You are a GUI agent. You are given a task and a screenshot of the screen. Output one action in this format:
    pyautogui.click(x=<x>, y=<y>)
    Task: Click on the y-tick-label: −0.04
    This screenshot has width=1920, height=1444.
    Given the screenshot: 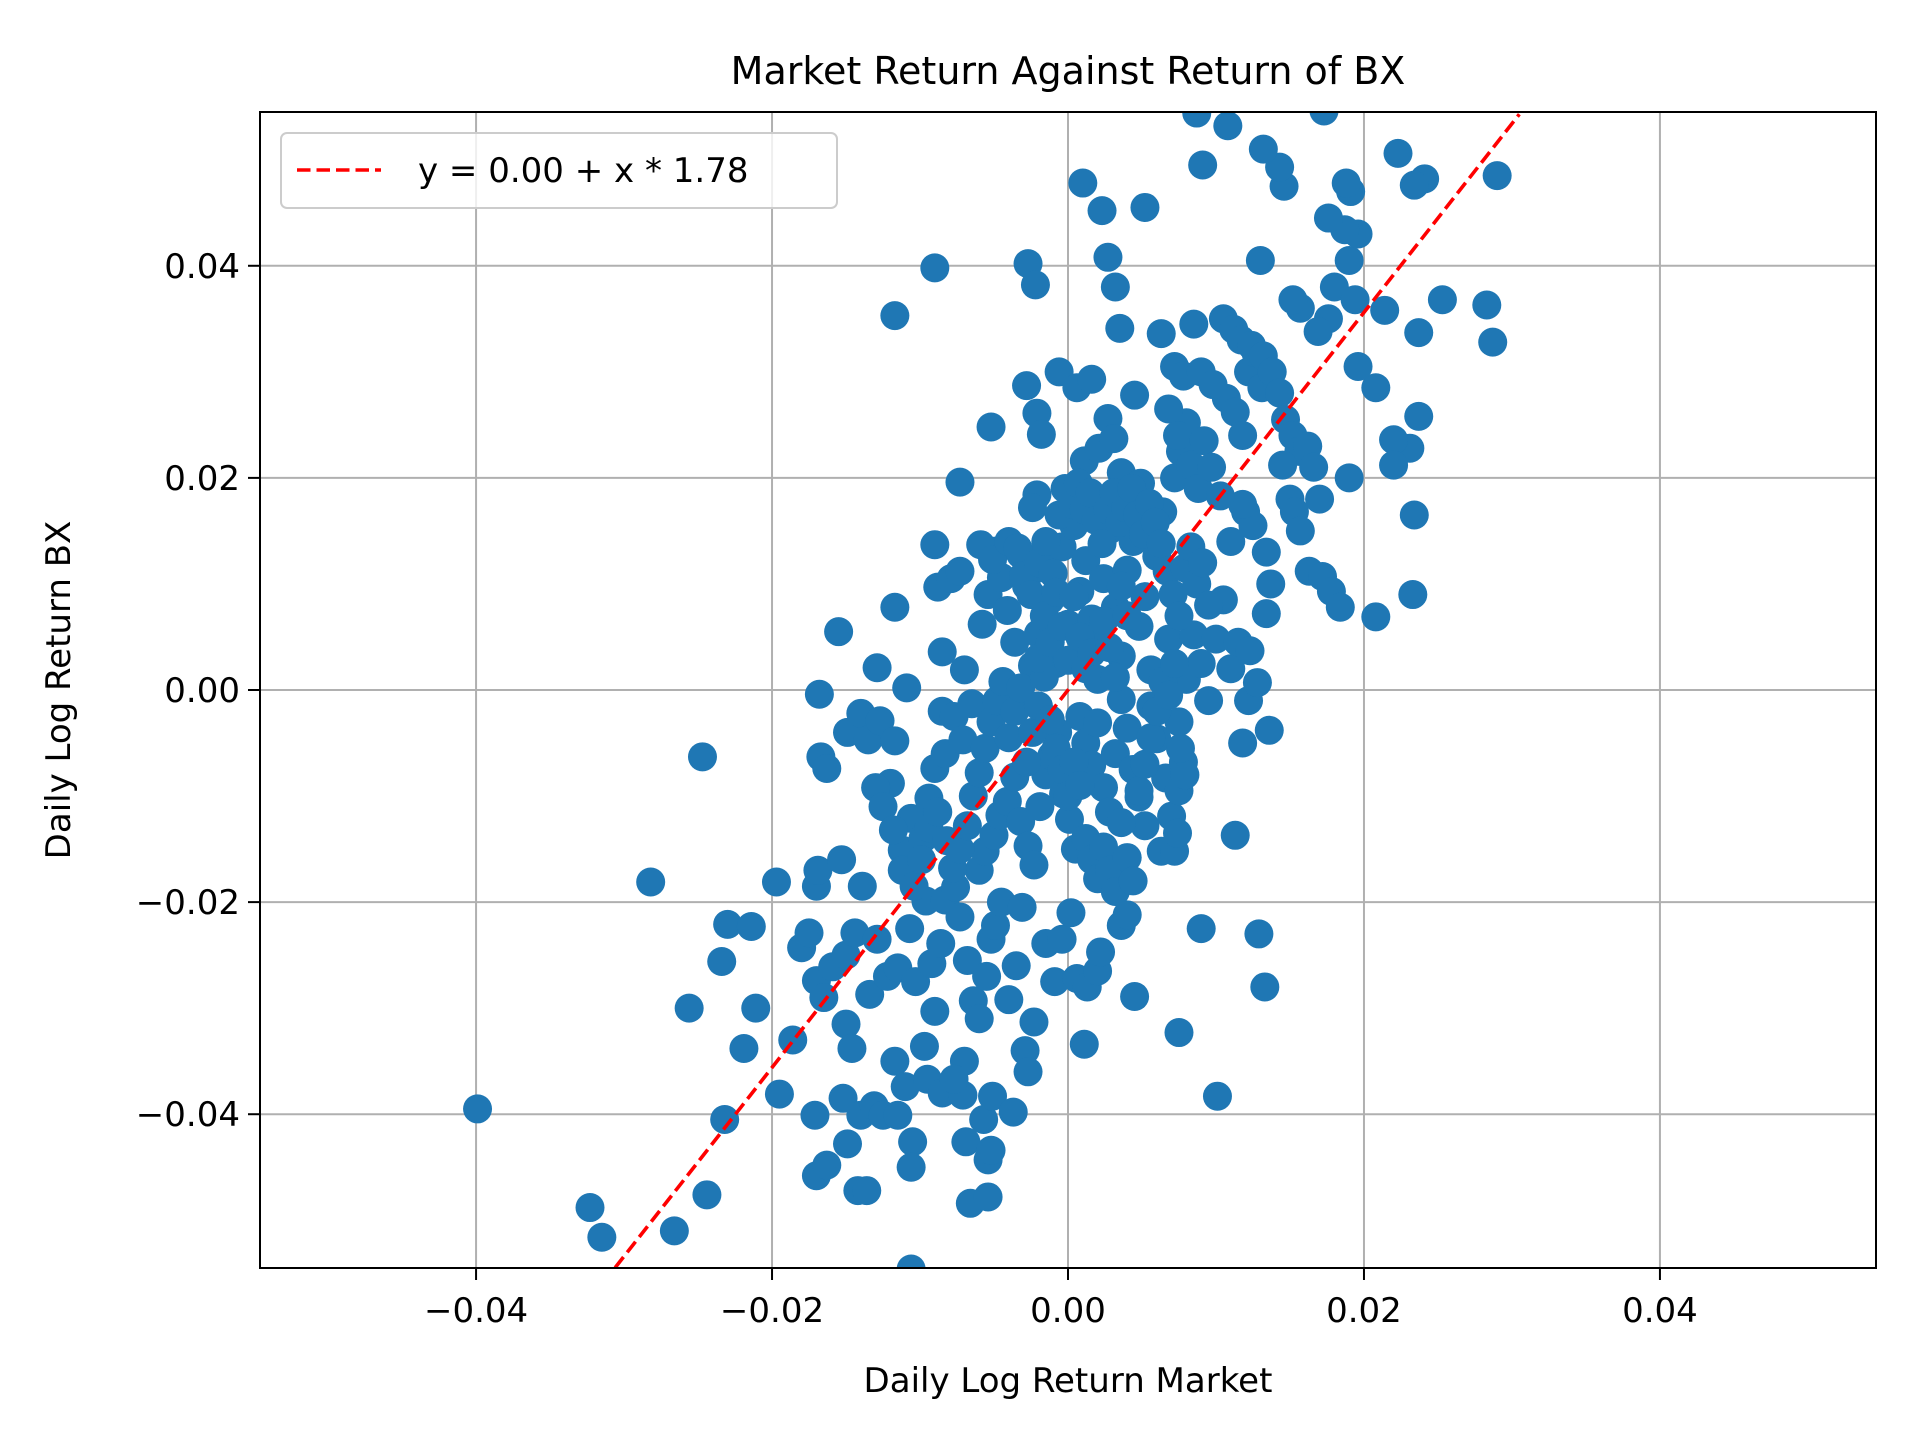 What is the action you would take?
    pyautogui.click(x=188, y=1115)
    